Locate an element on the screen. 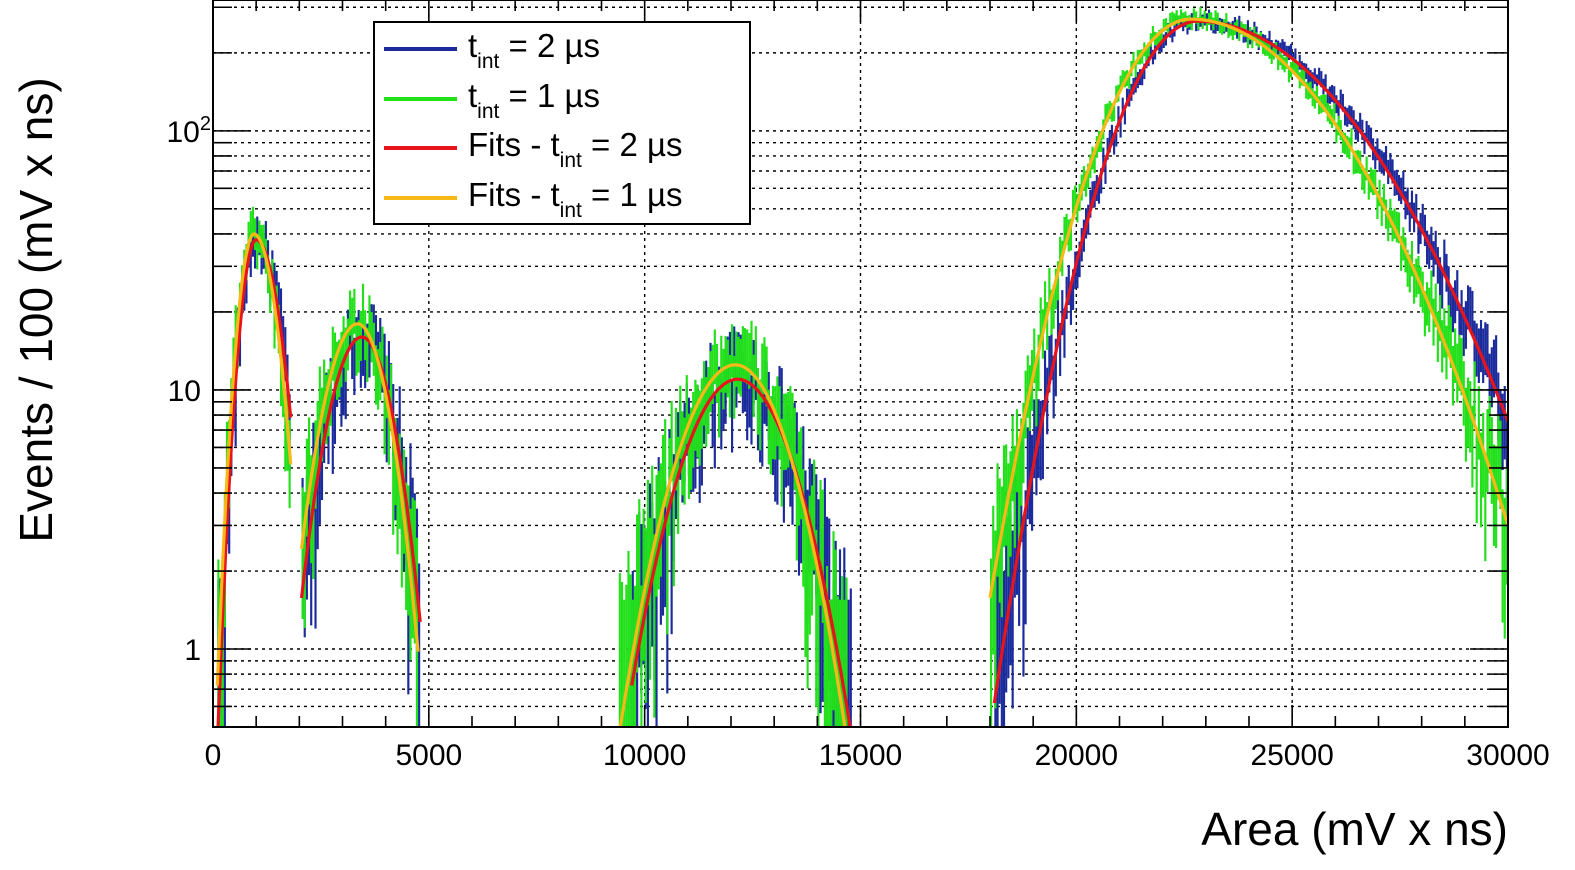 This screenshot has width=1575, height=870. legend-item: tint = 1 µs is located at coordinates (492, 100).